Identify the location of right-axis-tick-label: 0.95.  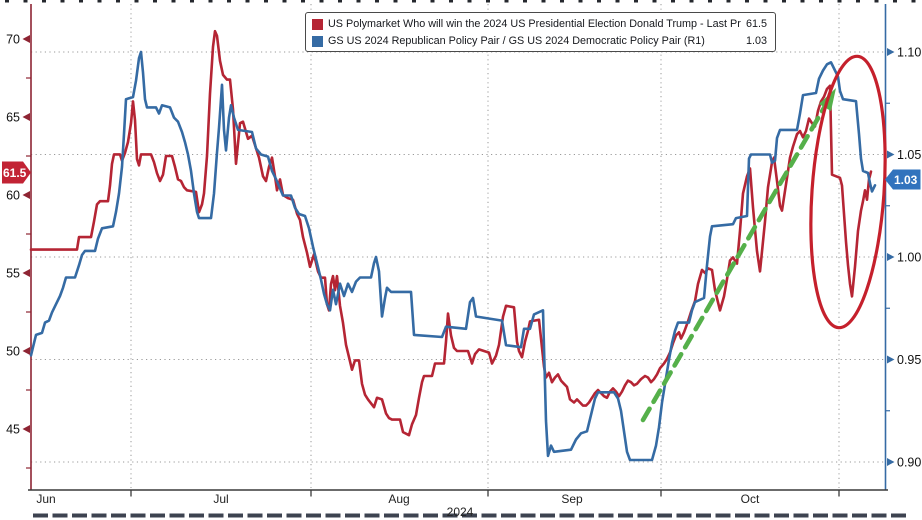
(909, 360).